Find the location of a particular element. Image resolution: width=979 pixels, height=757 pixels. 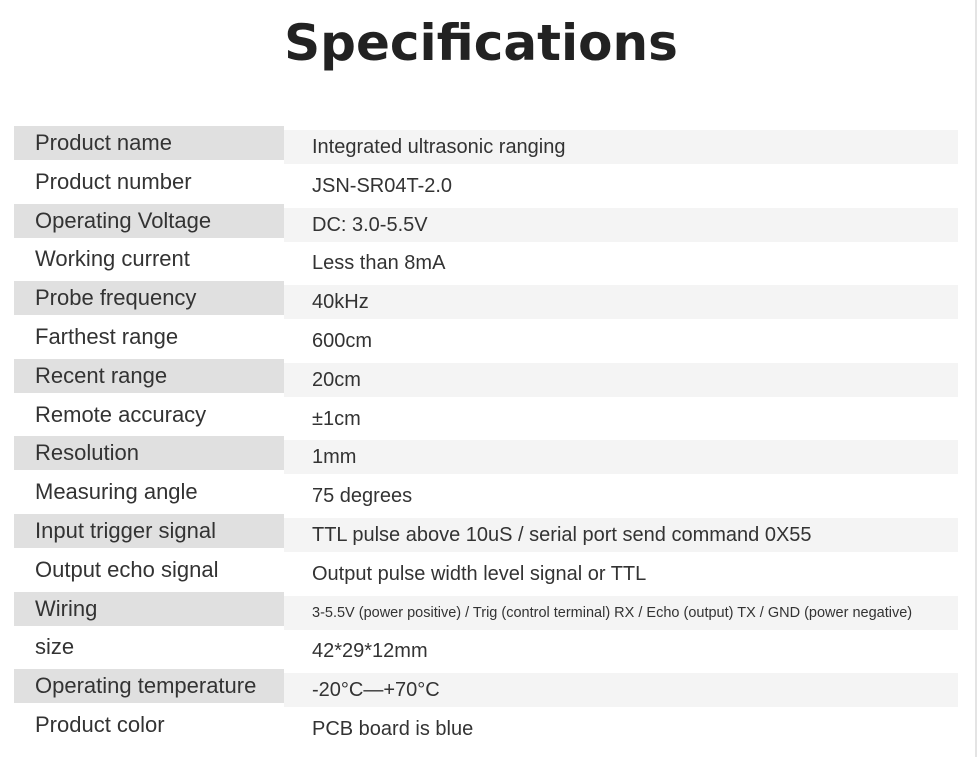

page-title: Specifications is located at coordinates (481, 43).